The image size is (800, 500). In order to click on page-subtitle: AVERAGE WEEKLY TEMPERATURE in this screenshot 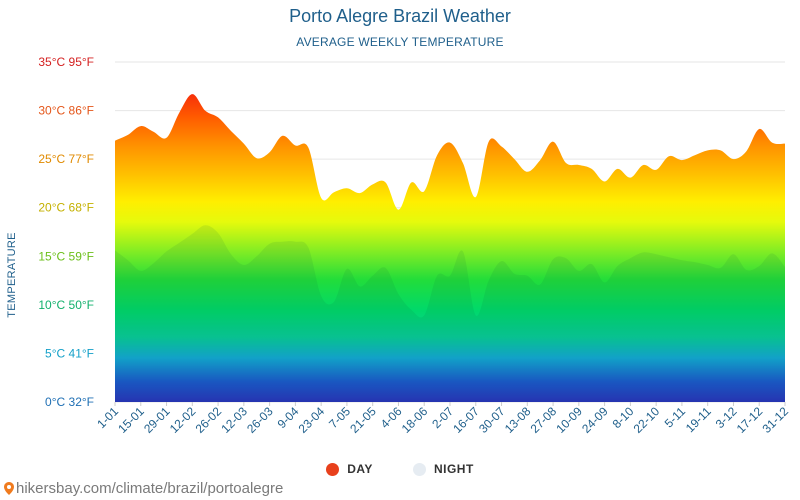, I will do `click(400, 42)`.